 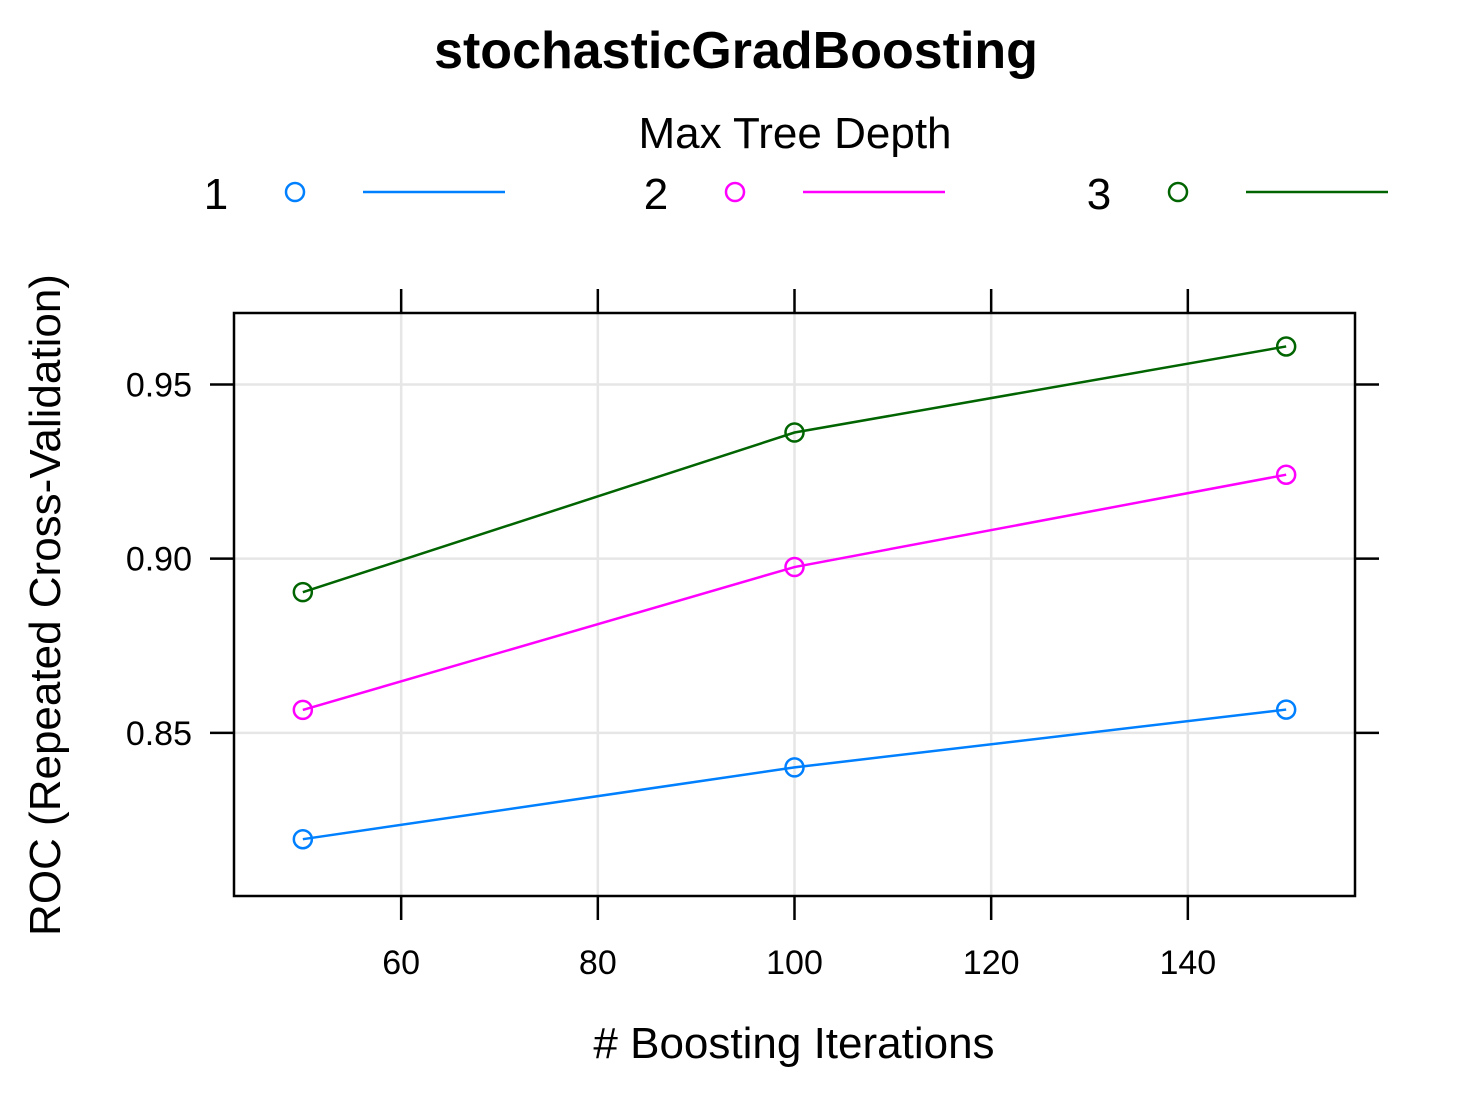 What do you see at coordinates (159, 734) in the screenshot?
I see `y-tick-label: 0.85` at bounding box center [159, 734].